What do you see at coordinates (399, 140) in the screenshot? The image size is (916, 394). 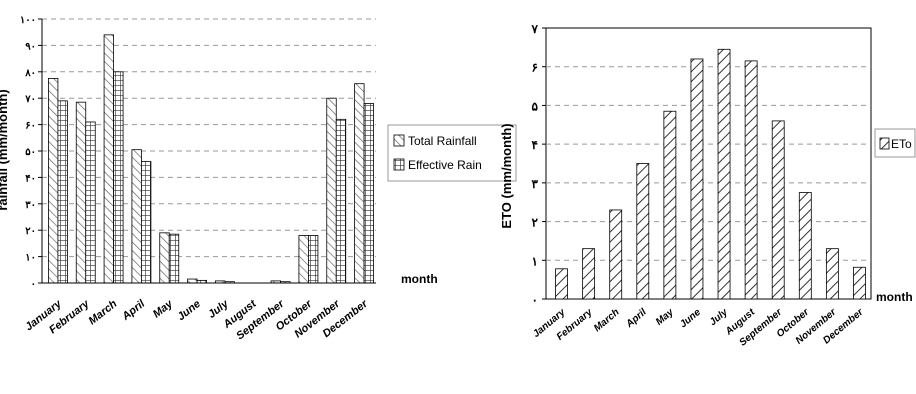 I see `legend-swatch-total-rainfall` at bounding box center [399, 140].